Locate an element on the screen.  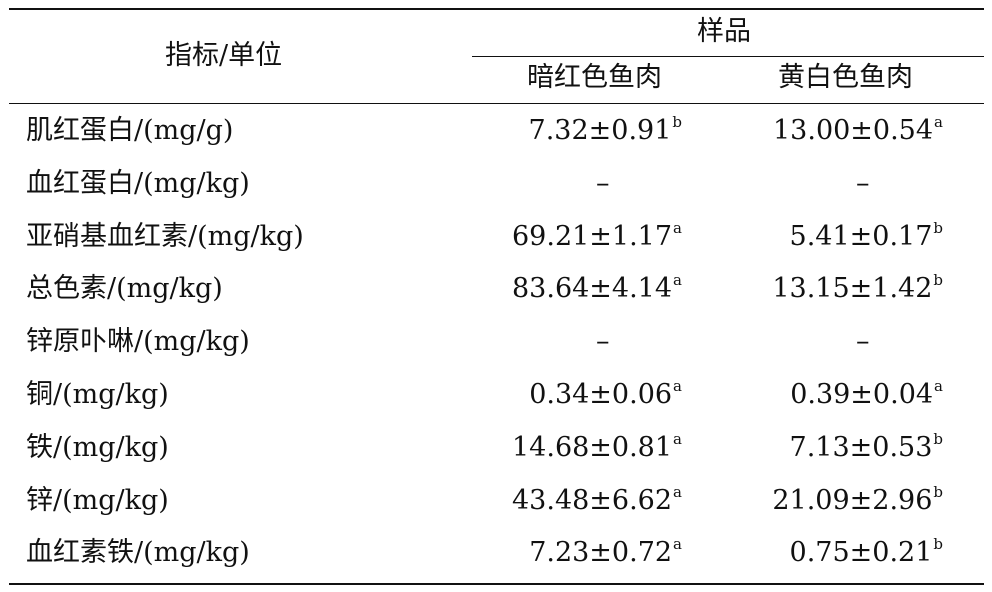
dark-red-value-number: 83.64±4.14 is located at coordinates (592, 289).